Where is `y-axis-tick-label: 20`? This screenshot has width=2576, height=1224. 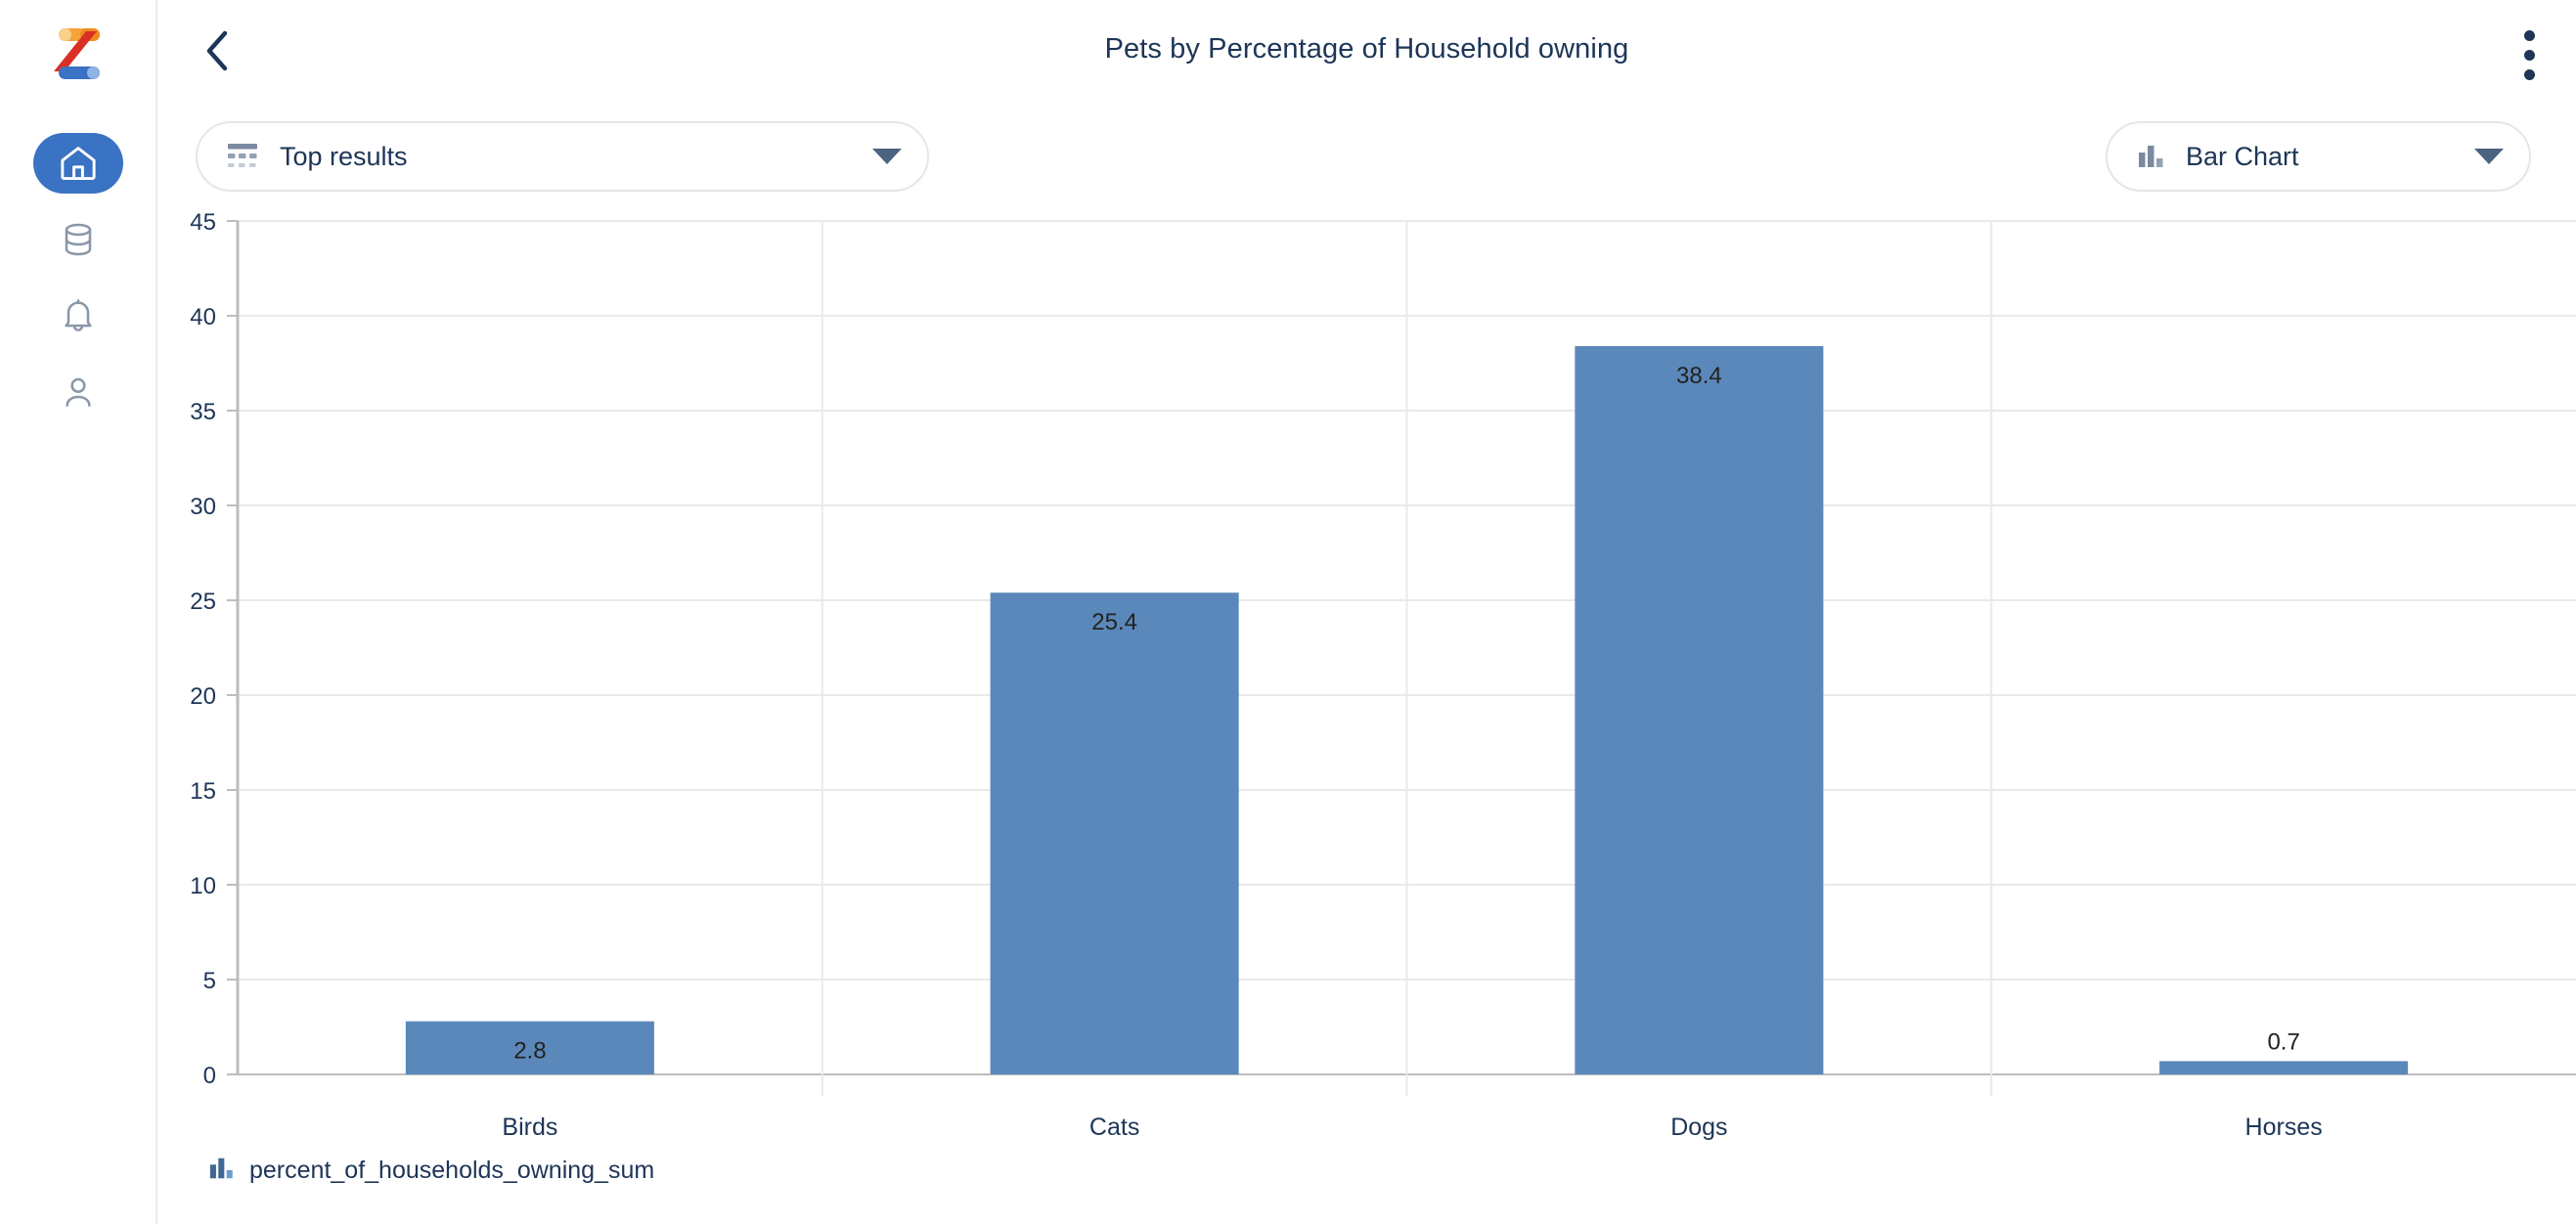 y-axis-tick-label: 20 is located at coordinates (203, 696).